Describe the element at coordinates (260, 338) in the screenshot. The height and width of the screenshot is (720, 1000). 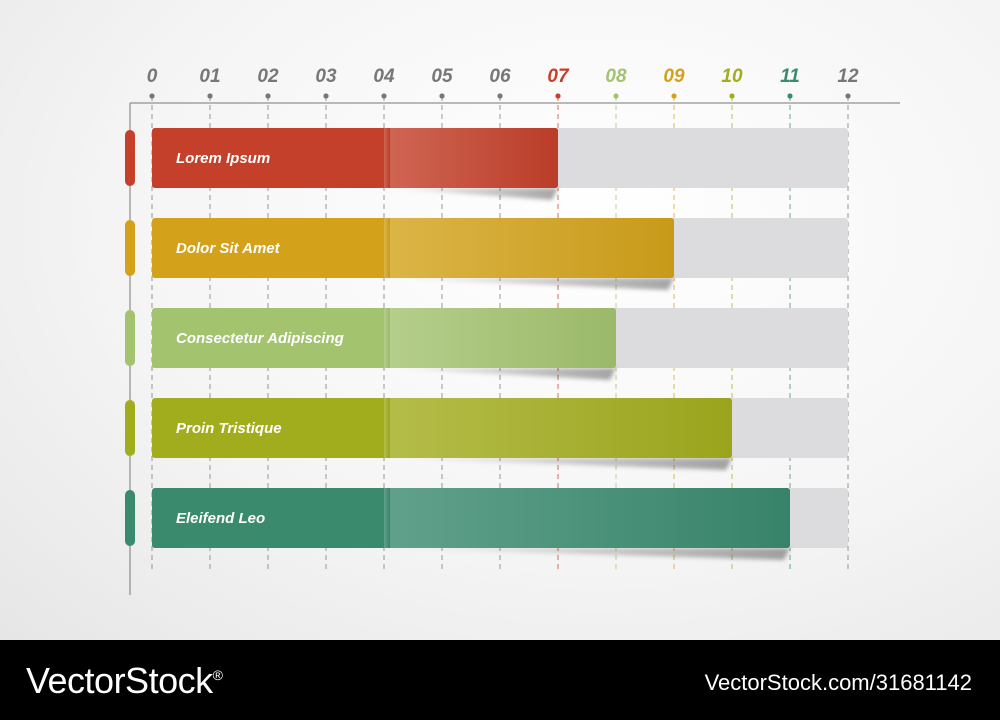
I see `bar-label: Consectetur Adipiscing` at that location.